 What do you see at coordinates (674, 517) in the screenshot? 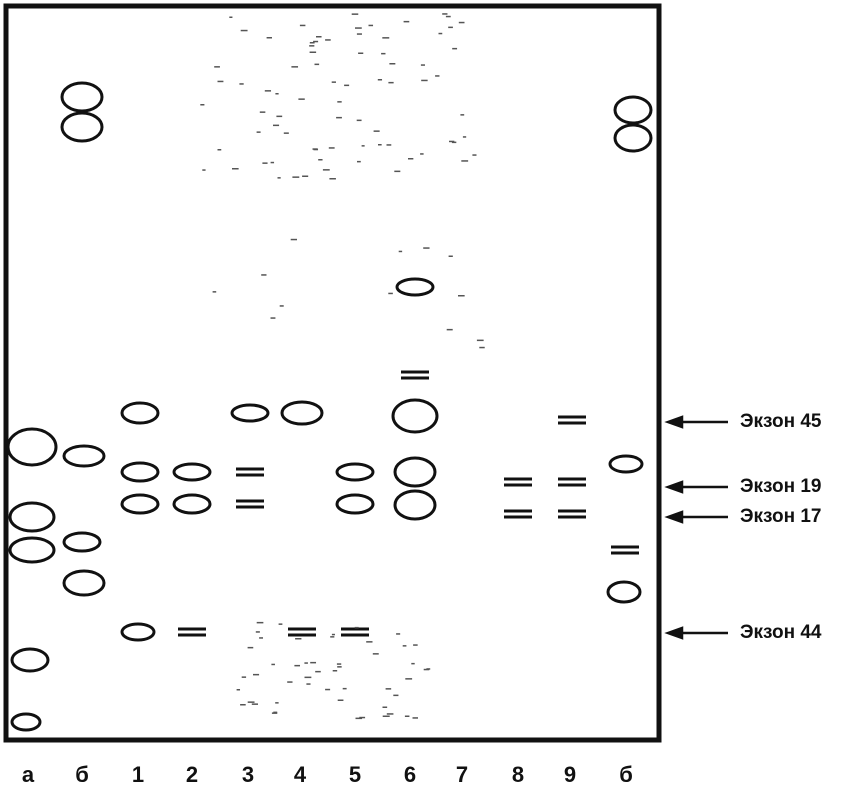
I see `arrow-head` at bounding box center [674, 517].